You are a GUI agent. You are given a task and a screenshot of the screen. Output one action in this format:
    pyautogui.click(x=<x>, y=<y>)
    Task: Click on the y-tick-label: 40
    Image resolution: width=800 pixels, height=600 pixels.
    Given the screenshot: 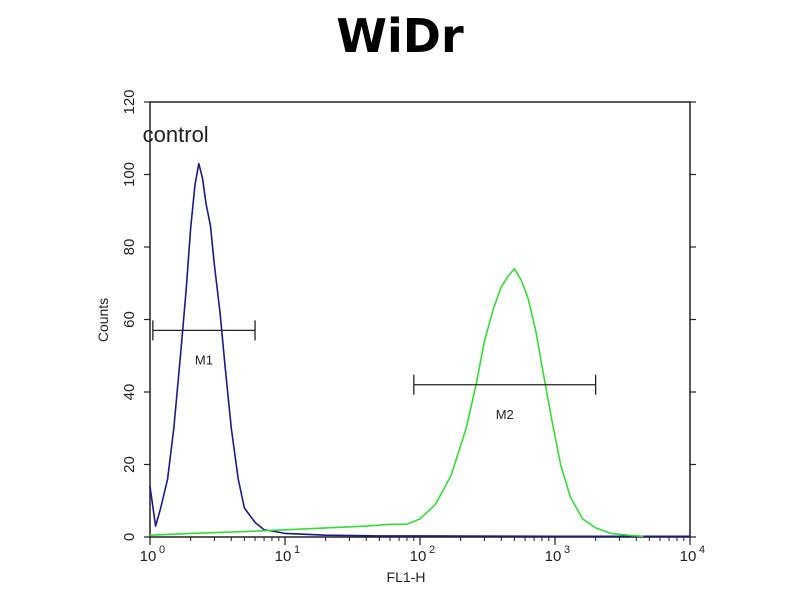 What is the action you would take?
    pyautogui.click(x=129, y=392)
    